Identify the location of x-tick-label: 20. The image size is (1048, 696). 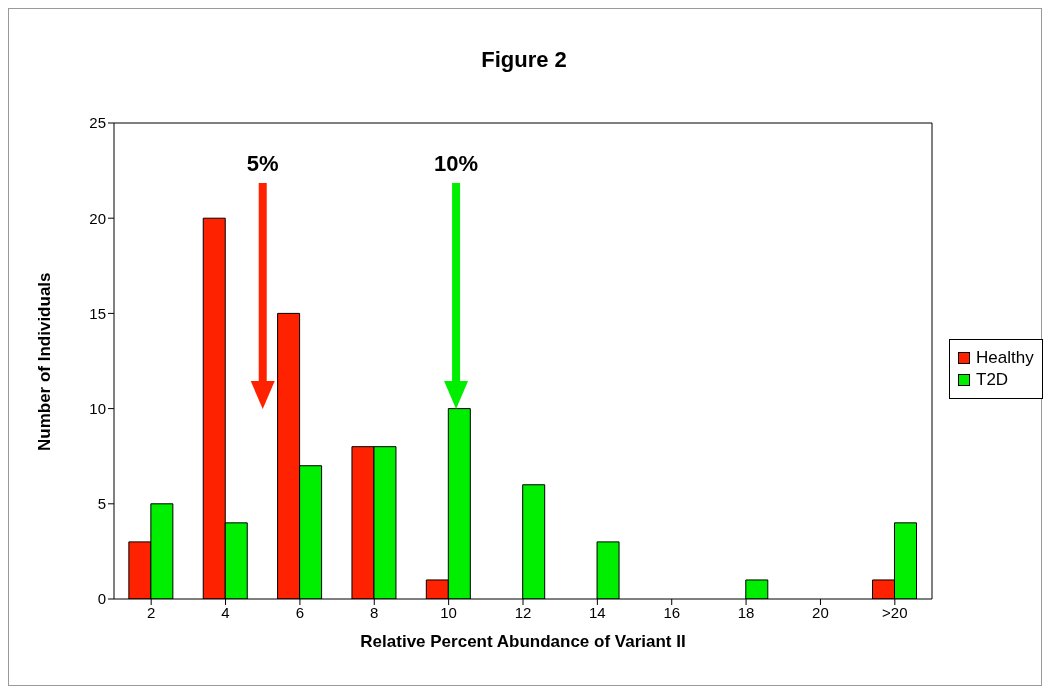
(820, 612).